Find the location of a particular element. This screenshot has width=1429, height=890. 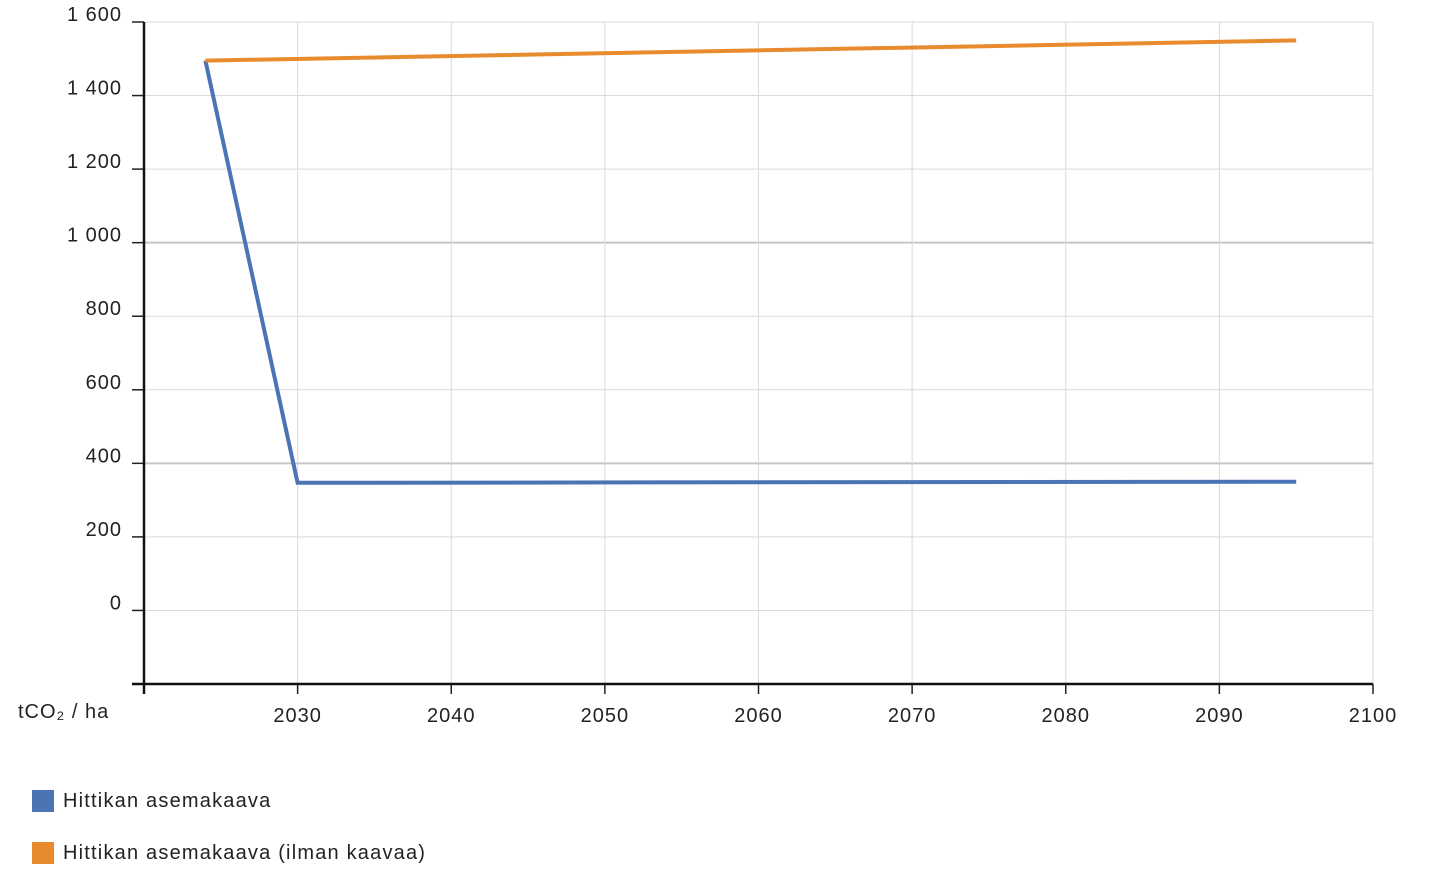

y-tick-label: 0 is located at coordinates (116, 603).